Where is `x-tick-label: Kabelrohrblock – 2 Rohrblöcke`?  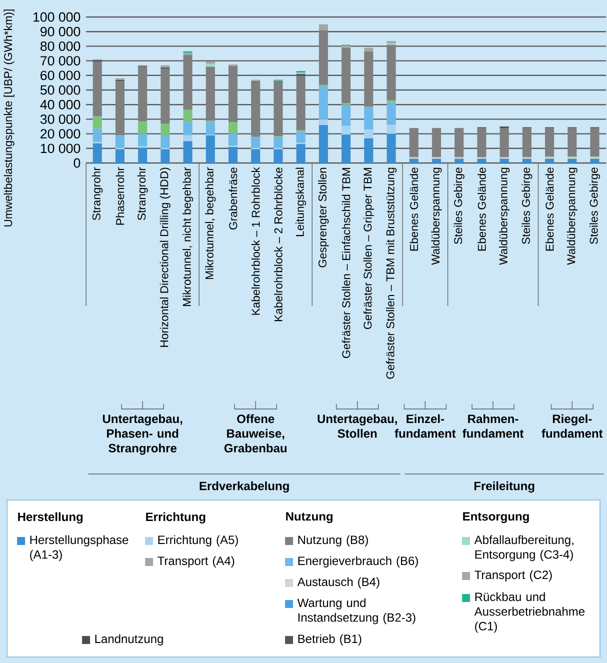 x-tick-label: Kabelrohrblock – 2 Rohrblöcke is located at coordinates (278, 245).